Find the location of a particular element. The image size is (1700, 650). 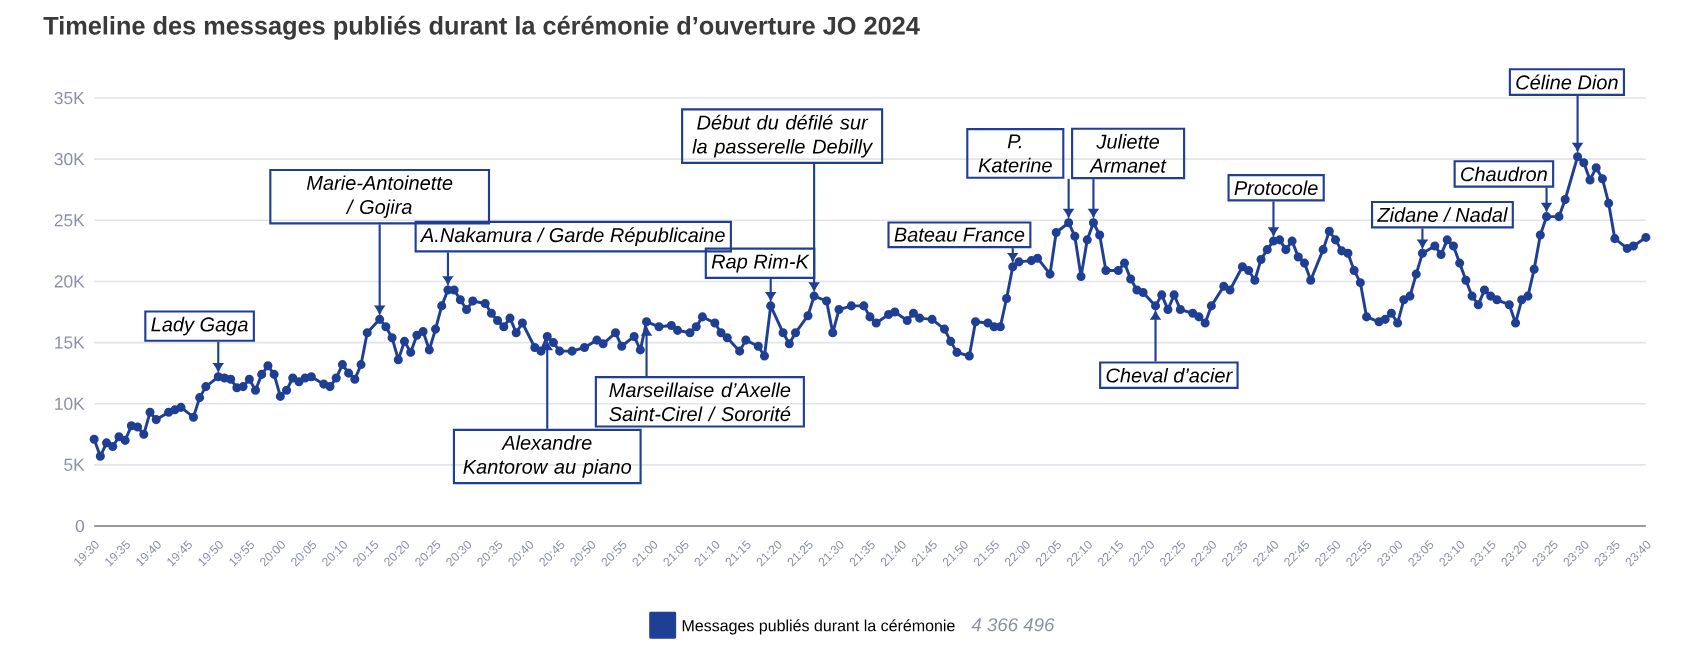

annotation: Cheval d’acier is located at coordinates (1169, 375).